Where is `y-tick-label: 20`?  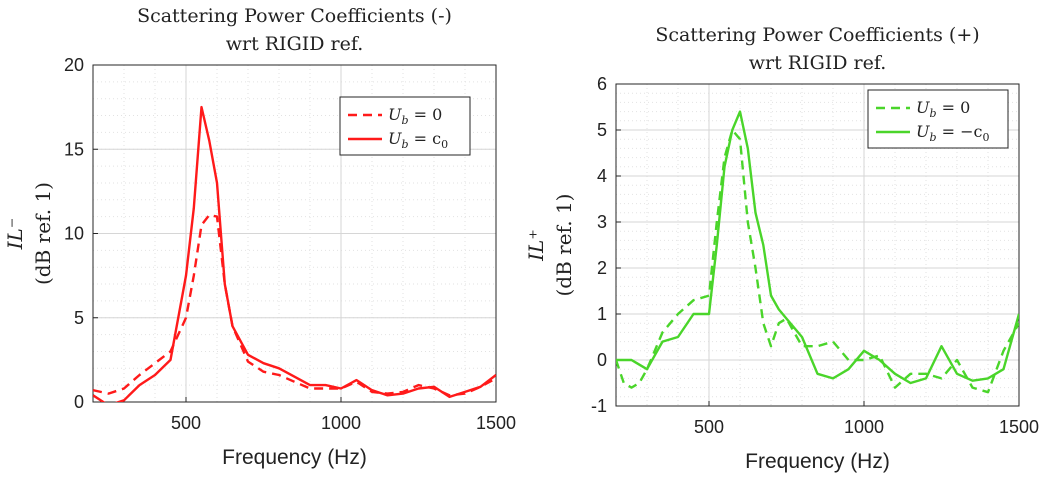
y-tick-label: 20 is located at coordinates (74, 65).